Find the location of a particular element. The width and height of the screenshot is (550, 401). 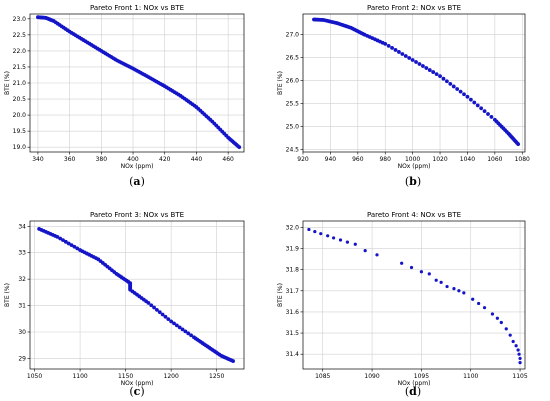

y-tick-label: 19.5 is located at coordinates (20, 131).